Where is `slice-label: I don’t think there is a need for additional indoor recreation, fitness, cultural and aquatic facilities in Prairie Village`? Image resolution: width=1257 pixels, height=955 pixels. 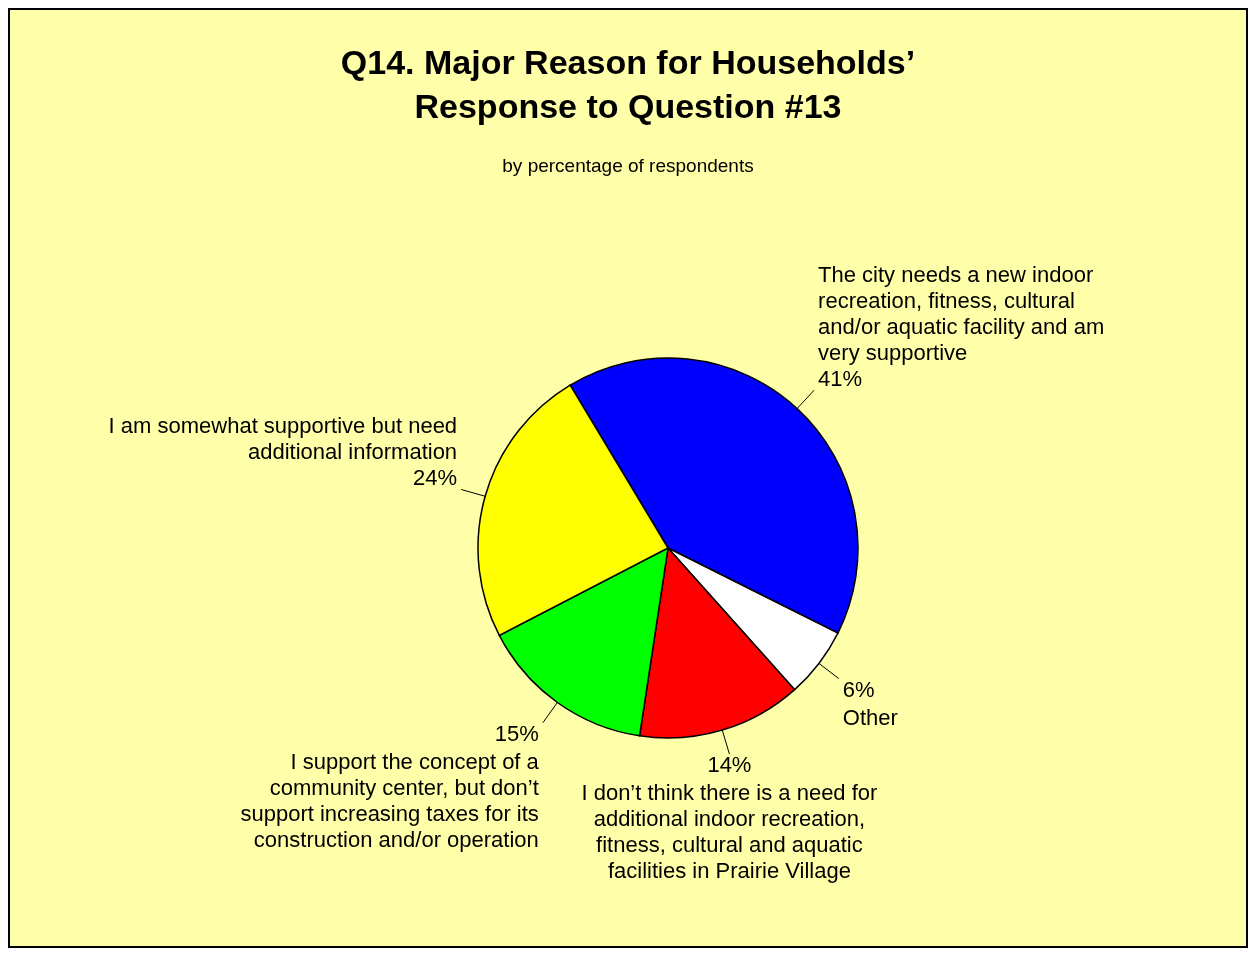
slice-label: I don’t think there is a need for additional indoor recreation, fitness, cultural and aquatic facilities in Prairie Village is located at coordinates (729, 832).